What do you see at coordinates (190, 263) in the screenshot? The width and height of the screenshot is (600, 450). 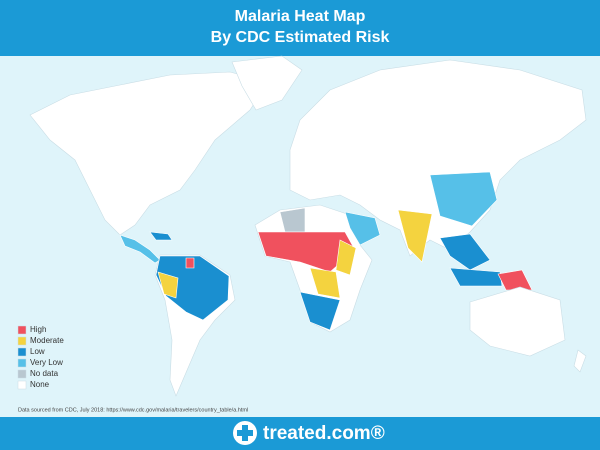 I see `guiana-region` at bounding box center [190, 263].